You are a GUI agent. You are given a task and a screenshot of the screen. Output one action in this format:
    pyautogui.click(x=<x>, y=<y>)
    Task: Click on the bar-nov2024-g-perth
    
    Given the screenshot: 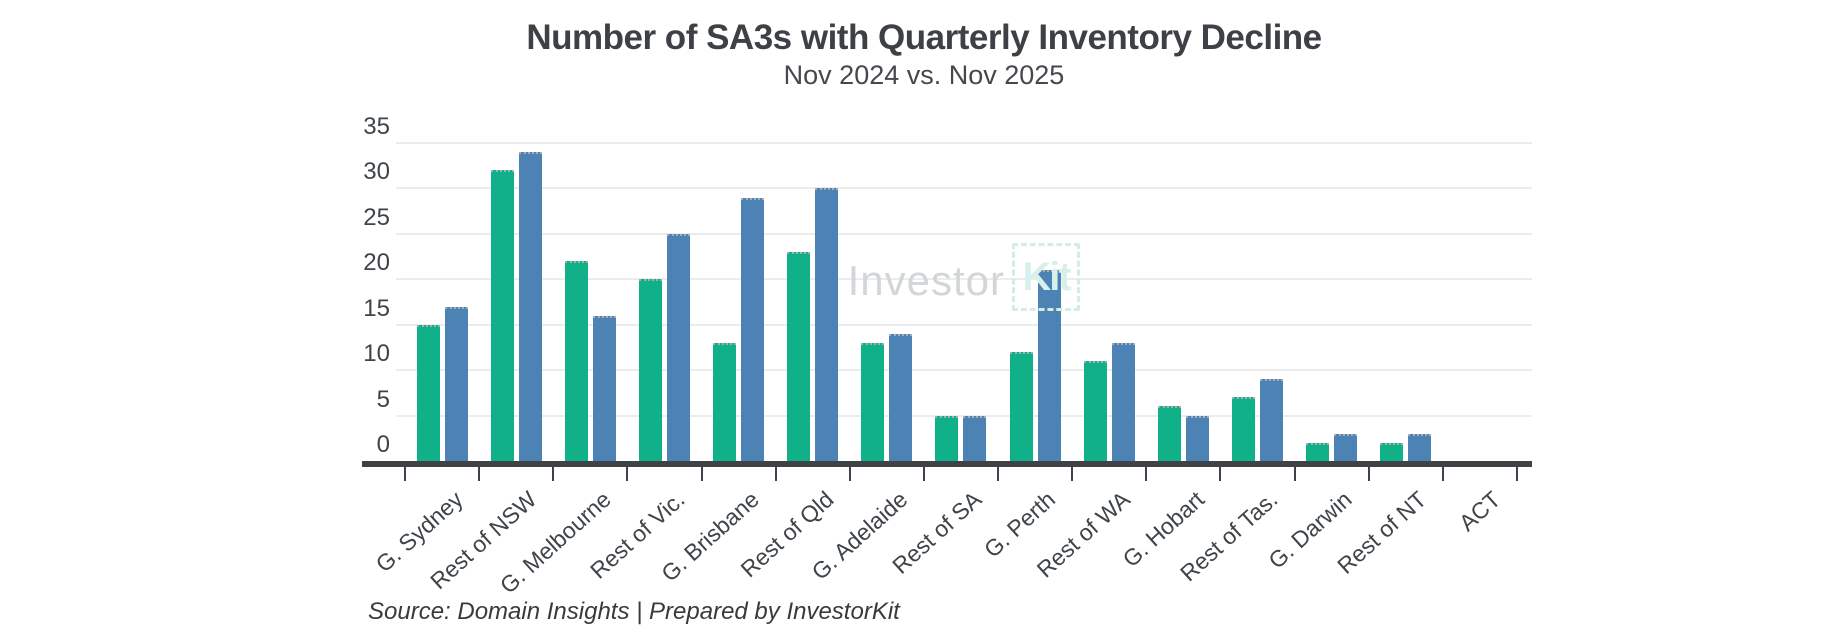 What is the action you would take?
    pyautogui.click(x=1021, y=407)
    